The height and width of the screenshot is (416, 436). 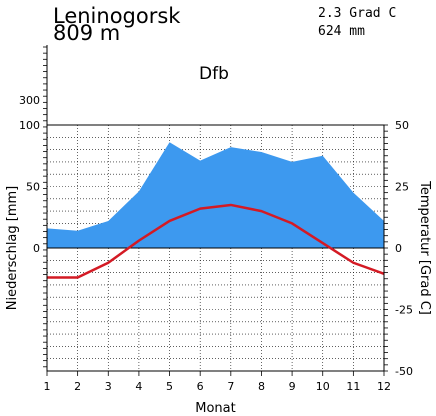 I want to click on month-label: 2, so click(x=77, y=386).